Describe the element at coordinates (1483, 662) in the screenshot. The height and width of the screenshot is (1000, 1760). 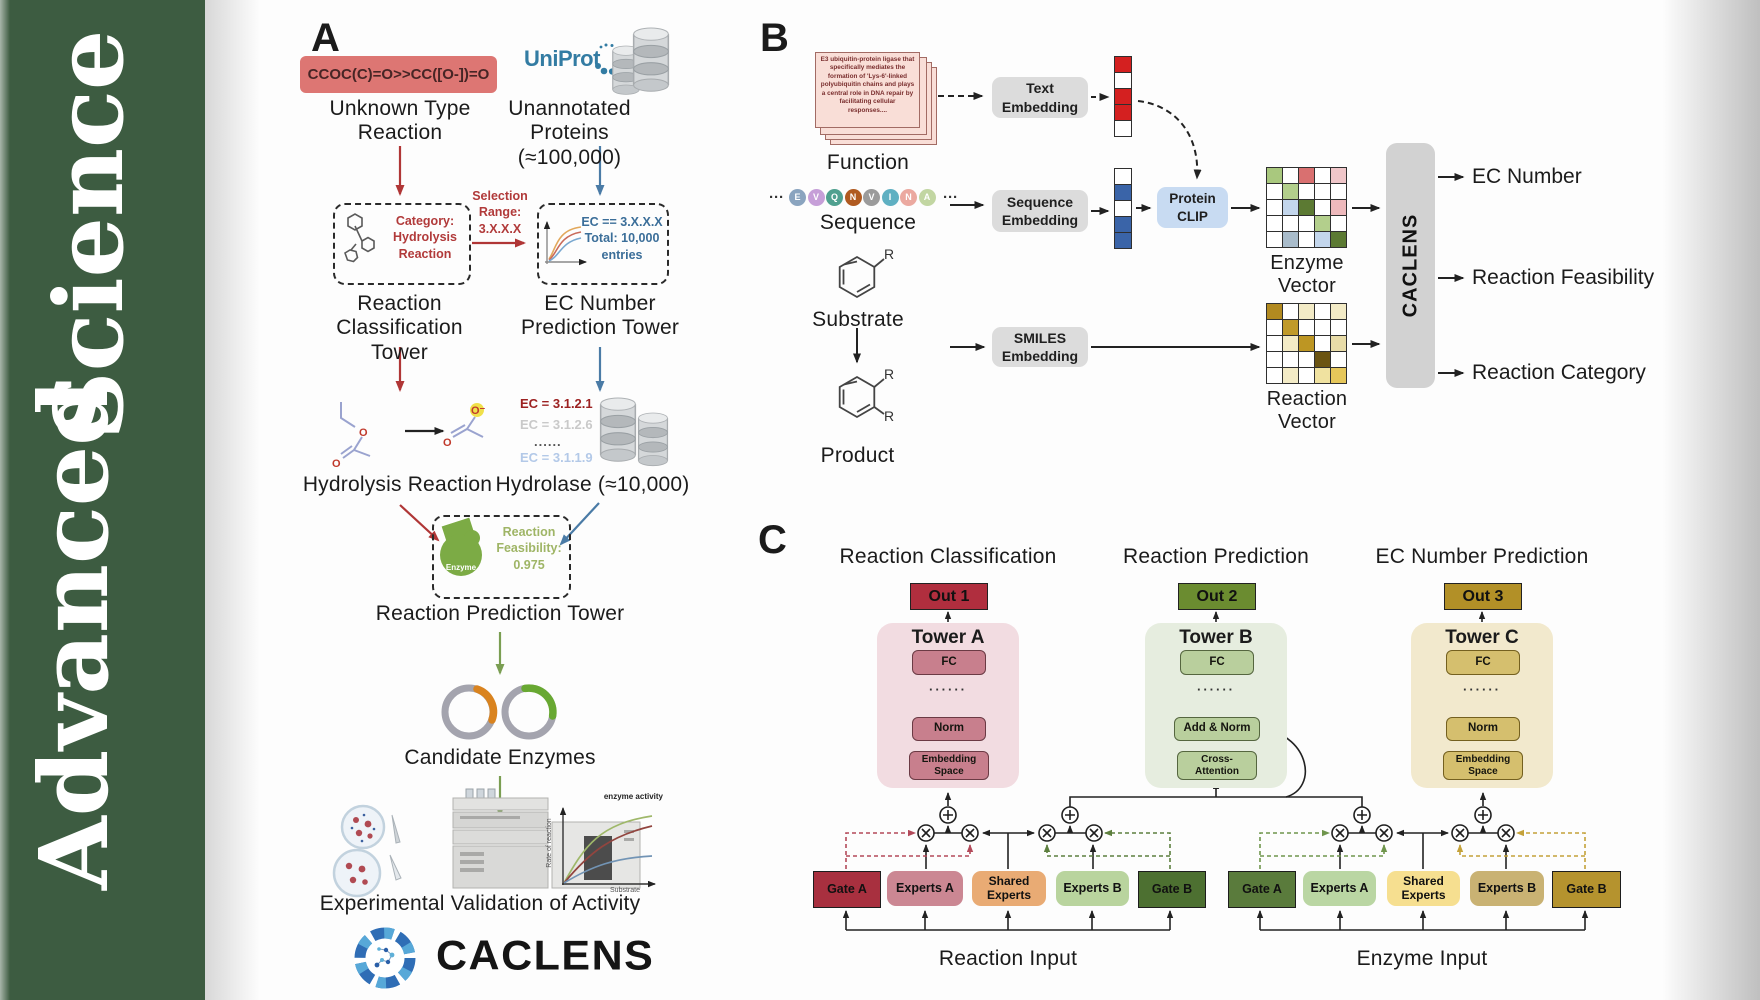
I see `tower-c-fc: FC` at that location.